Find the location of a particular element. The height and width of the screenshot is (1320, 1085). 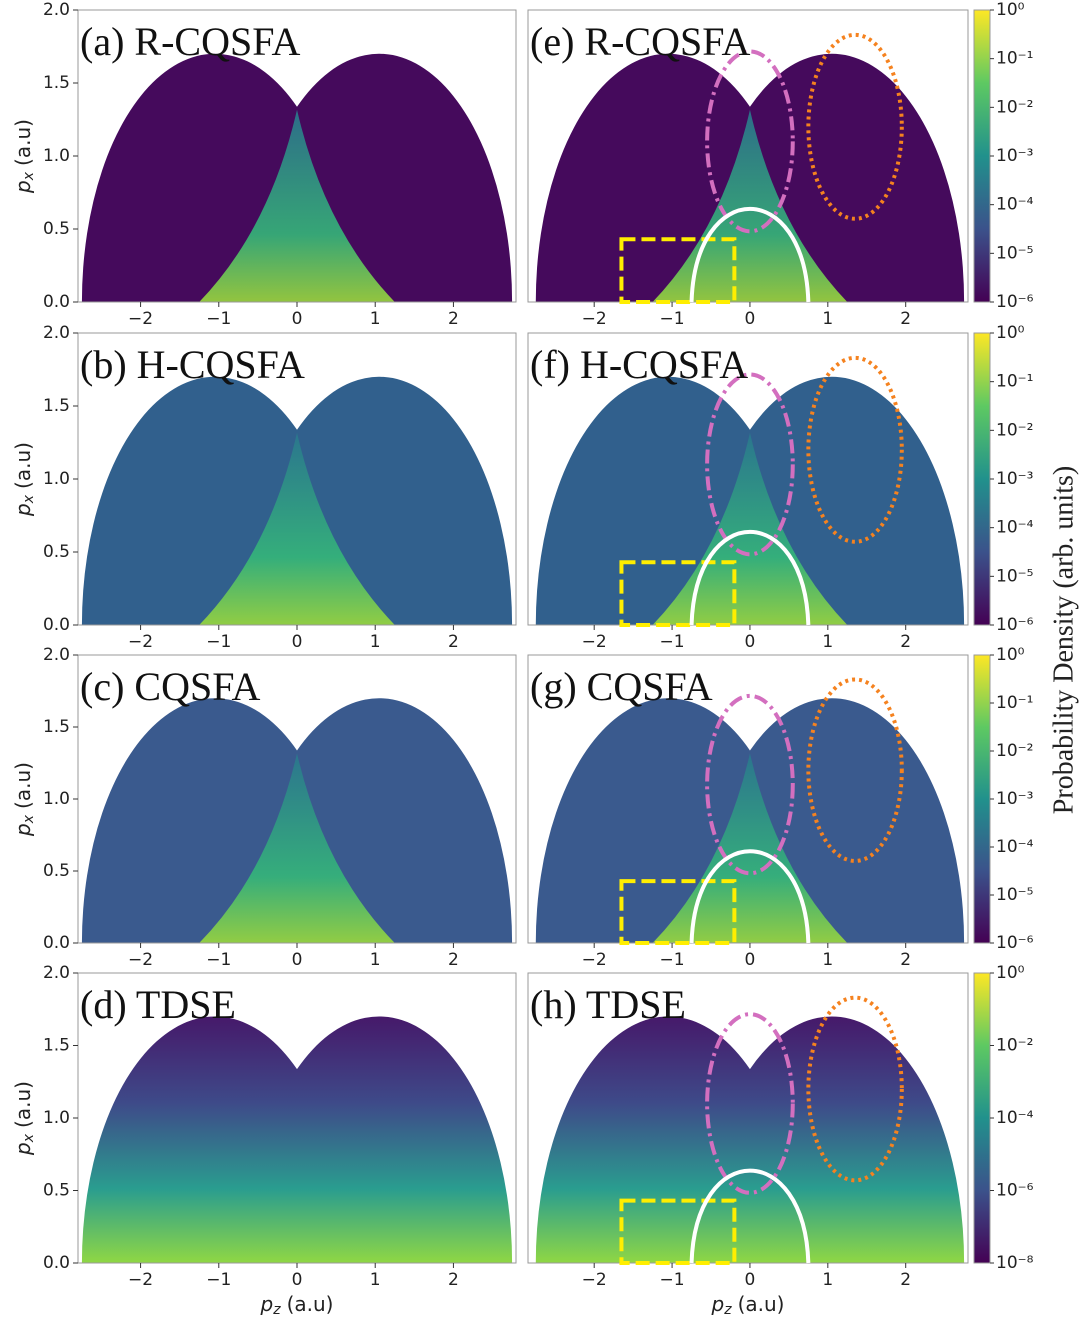

colorbar-label: Probability Density (arb. units) is located at coordinates (1063, 640).